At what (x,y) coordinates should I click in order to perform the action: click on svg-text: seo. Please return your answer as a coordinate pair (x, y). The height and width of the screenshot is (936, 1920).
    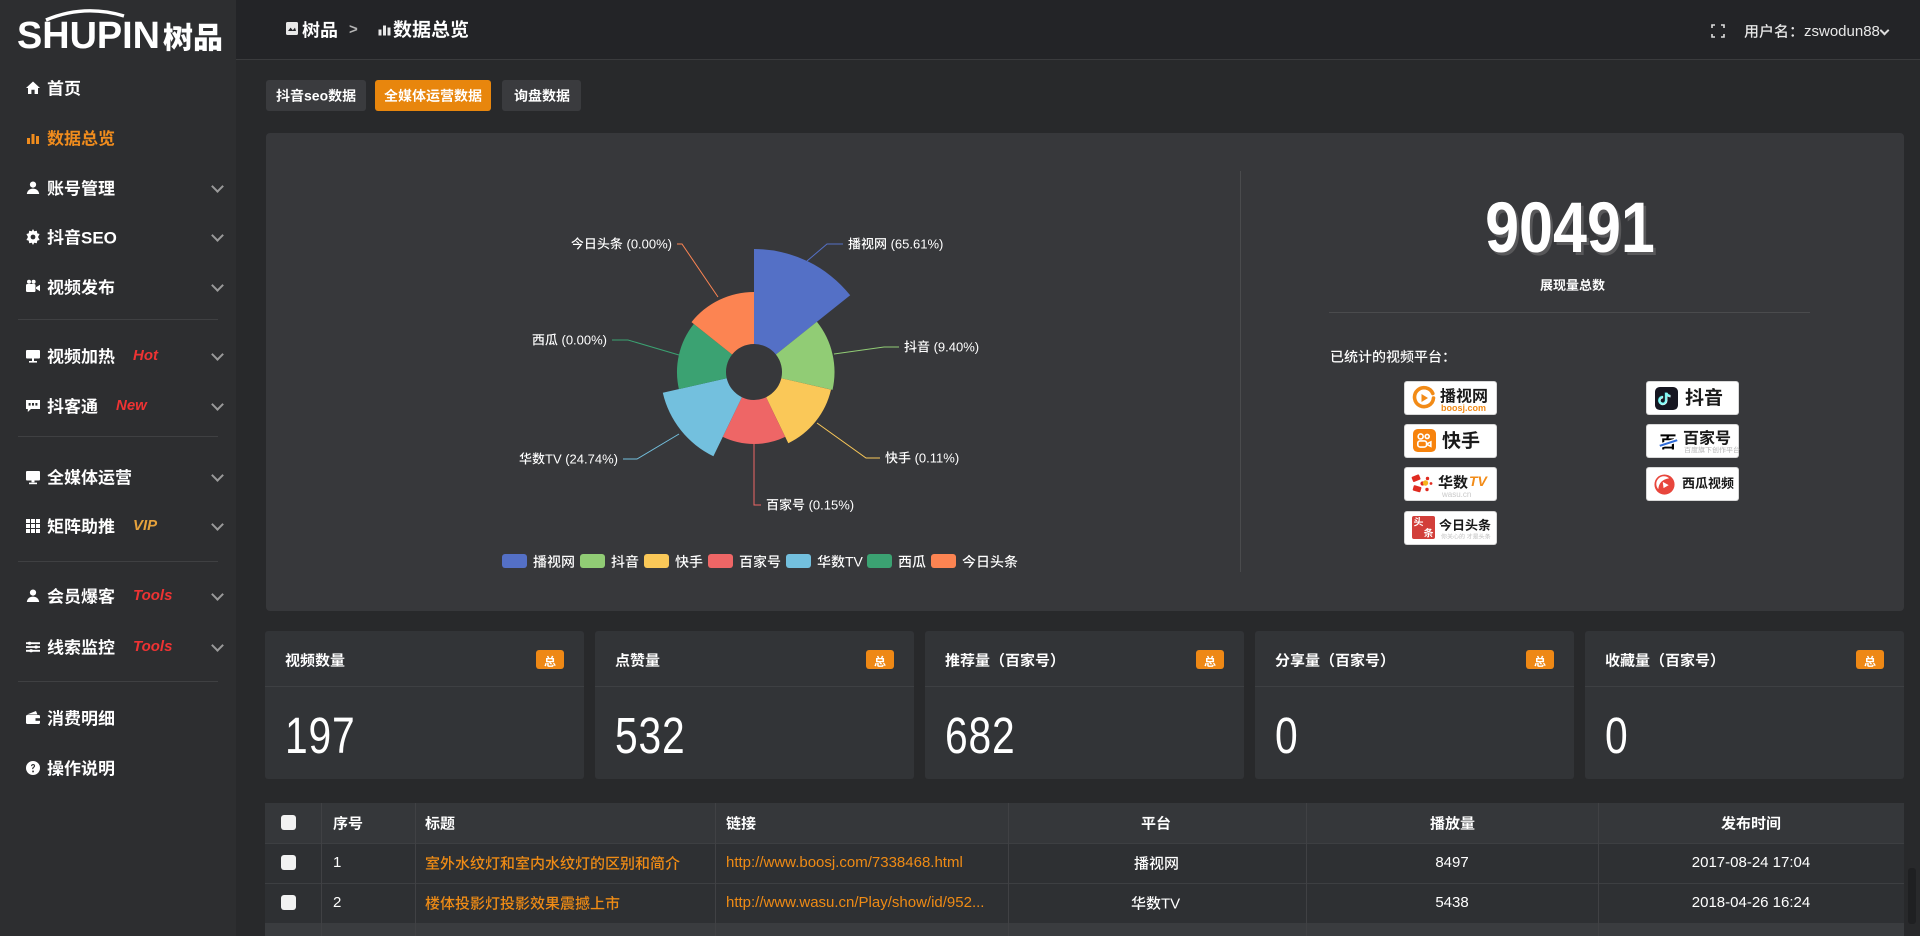
    Looking at the image, I should click on (316, 96).